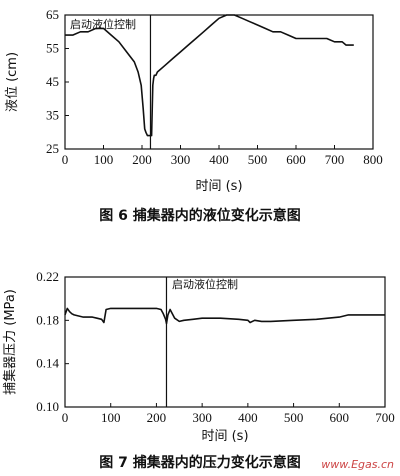 The width and height of the screenshot is (400, 476). What do you see at coordinates (373, 159) in the screenshot?
I see `x-tick-label: 800` at bounding box center [373, 159].